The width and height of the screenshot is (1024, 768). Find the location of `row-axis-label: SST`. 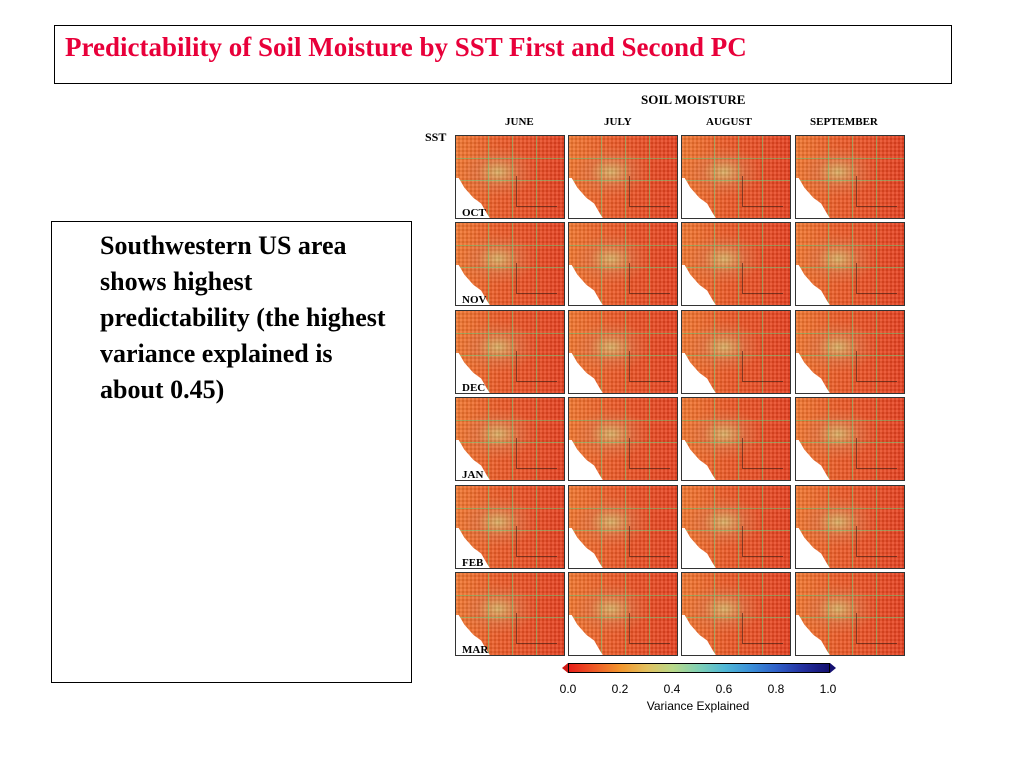

row-axis-label: SST is located at coordinates (436, 137).